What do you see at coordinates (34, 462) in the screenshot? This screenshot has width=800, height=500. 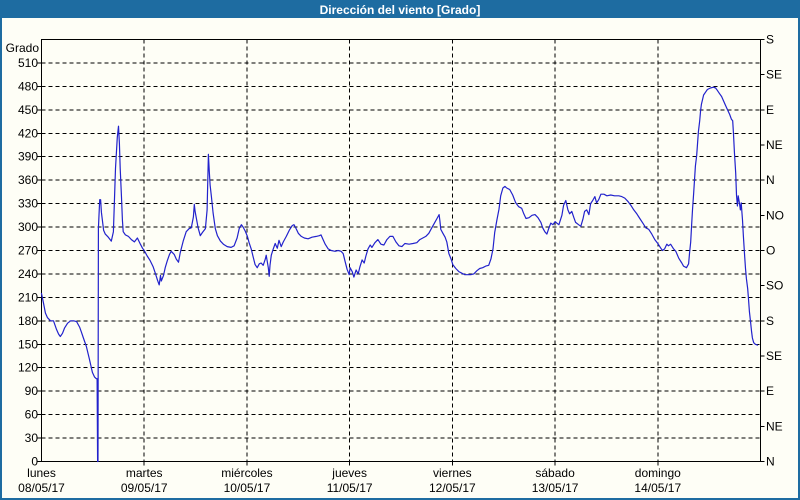 I see `y-axis-tick-label: 0` at bounding box center [34, 462].